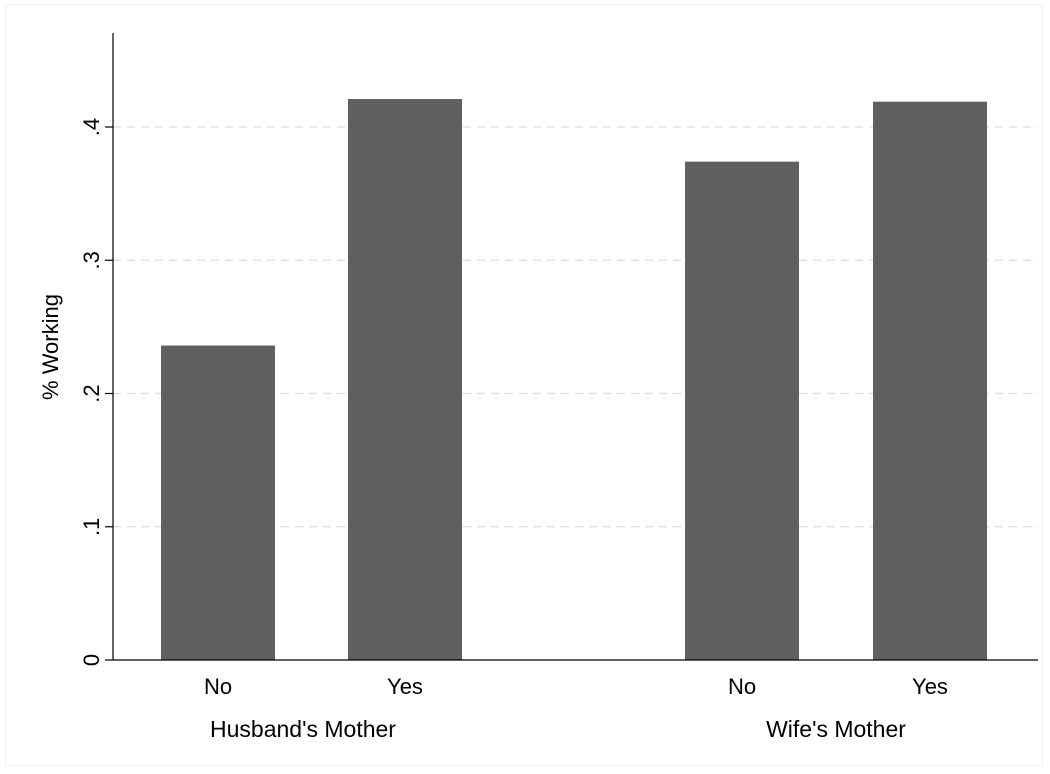 The height and width of the screenshot is (774, 1050). I want to click on y-tick-label: .1, so click(91, 527).